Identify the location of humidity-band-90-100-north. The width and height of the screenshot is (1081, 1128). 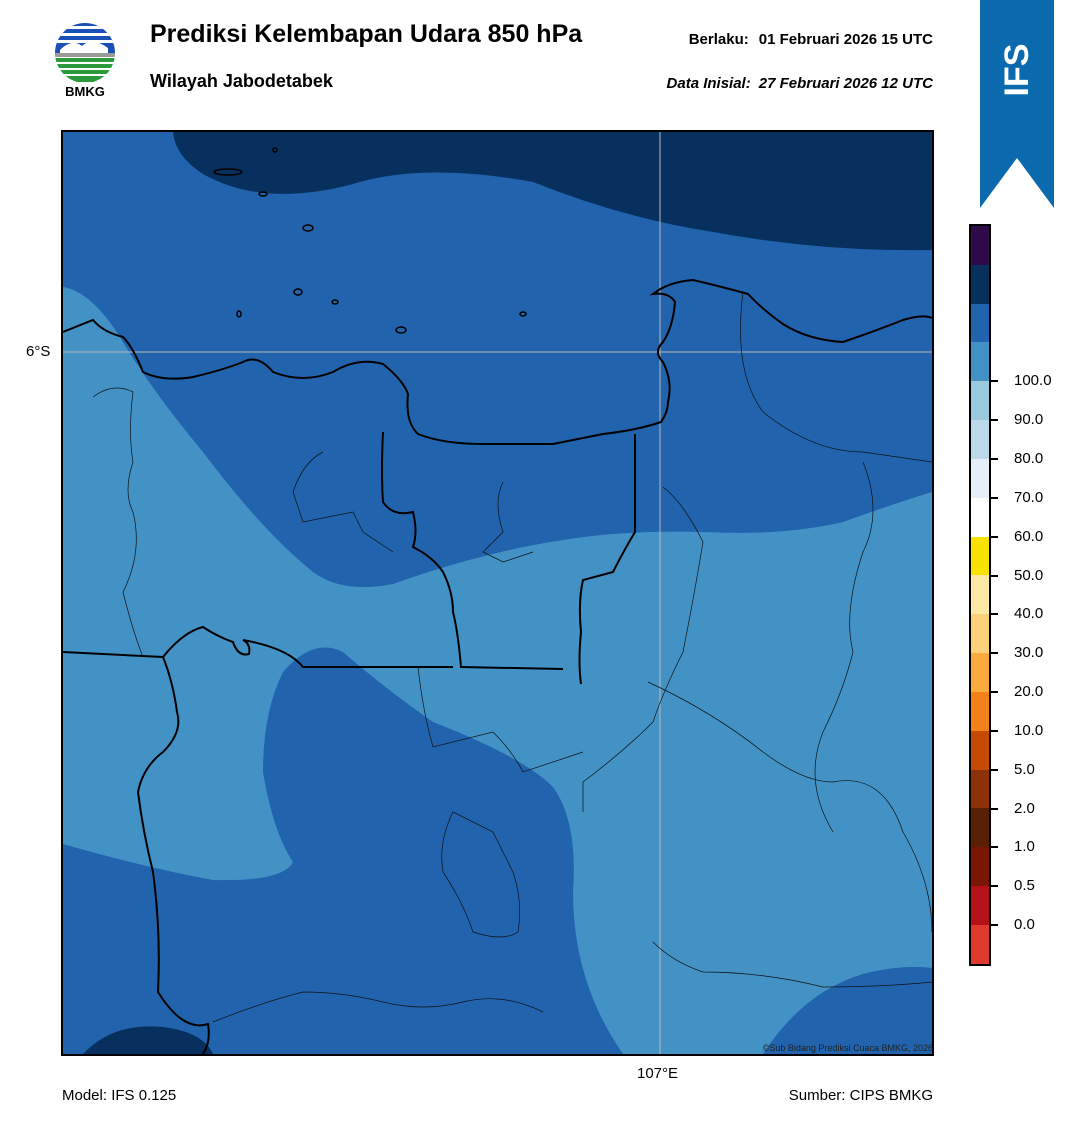
(552, 191).